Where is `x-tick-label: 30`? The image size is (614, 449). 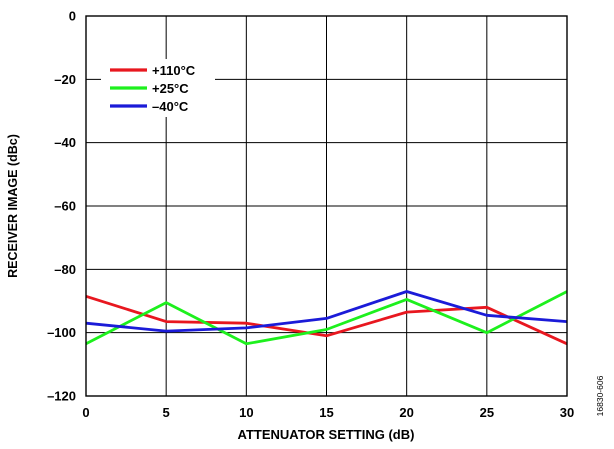
x-tick-label: 30 is located at coordinates (567, 412).